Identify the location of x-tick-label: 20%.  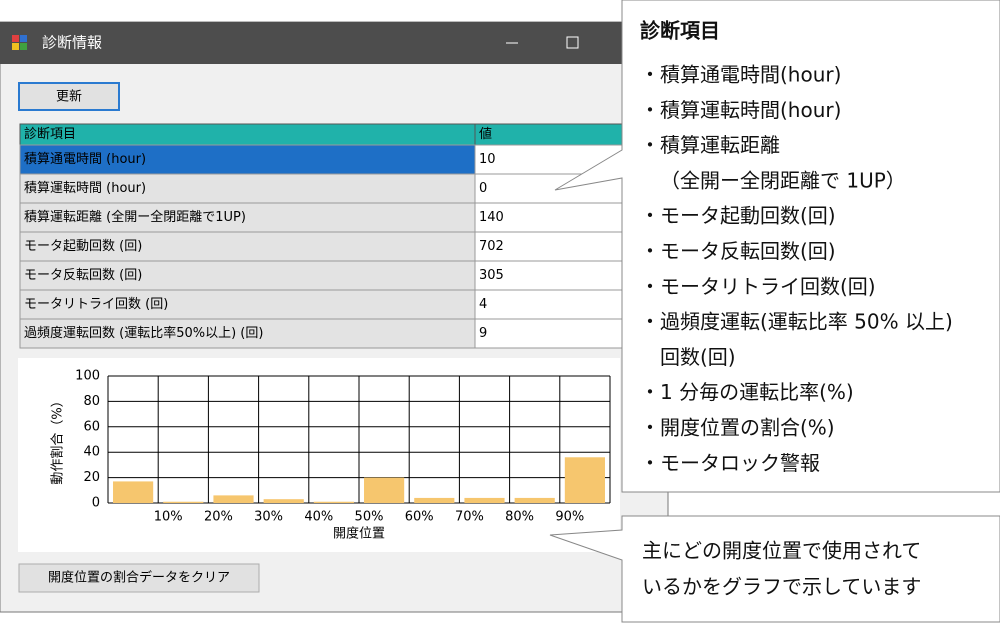
(218, 517).